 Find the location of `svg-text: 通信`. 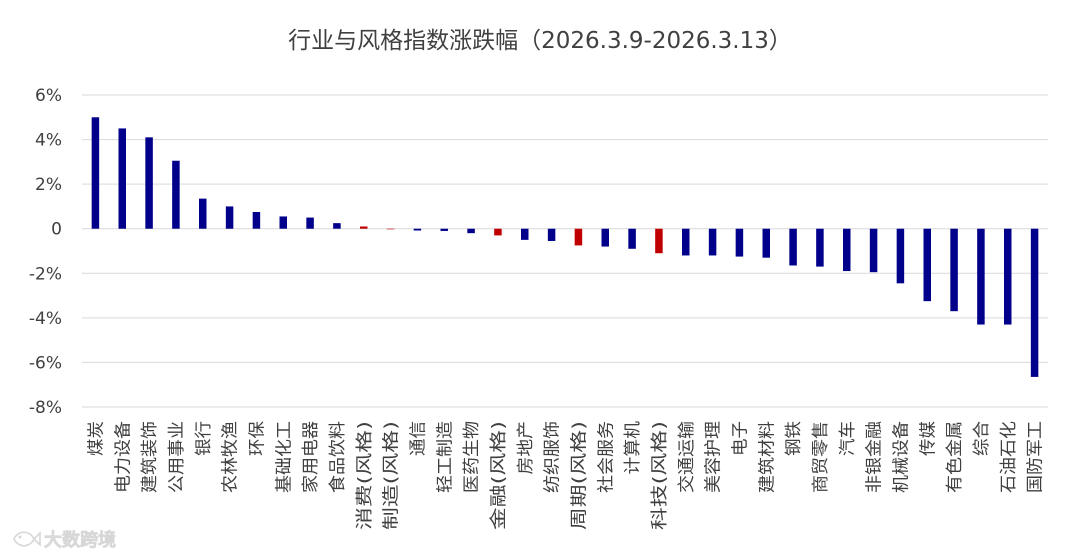

svg-text: 通信 is located at coordinates (418, 438).